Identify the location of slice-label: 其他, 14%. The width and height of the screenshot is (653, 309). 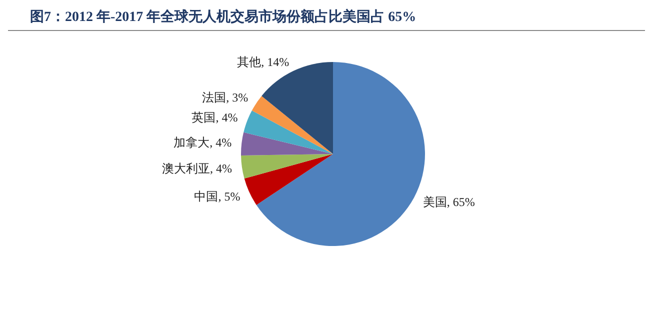
(263, 61).